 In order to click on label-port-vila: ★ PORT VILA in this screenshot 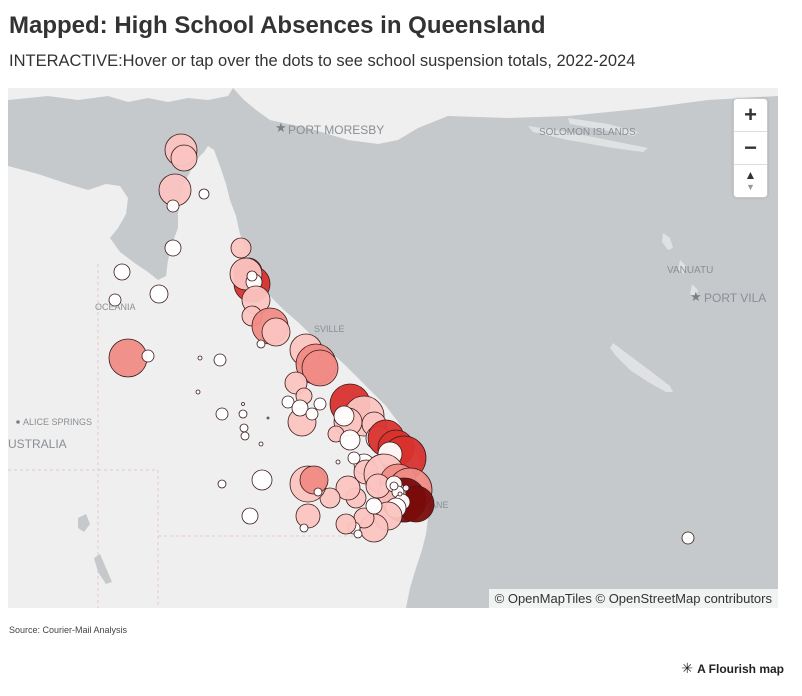, I will do `click(728, 297)`.